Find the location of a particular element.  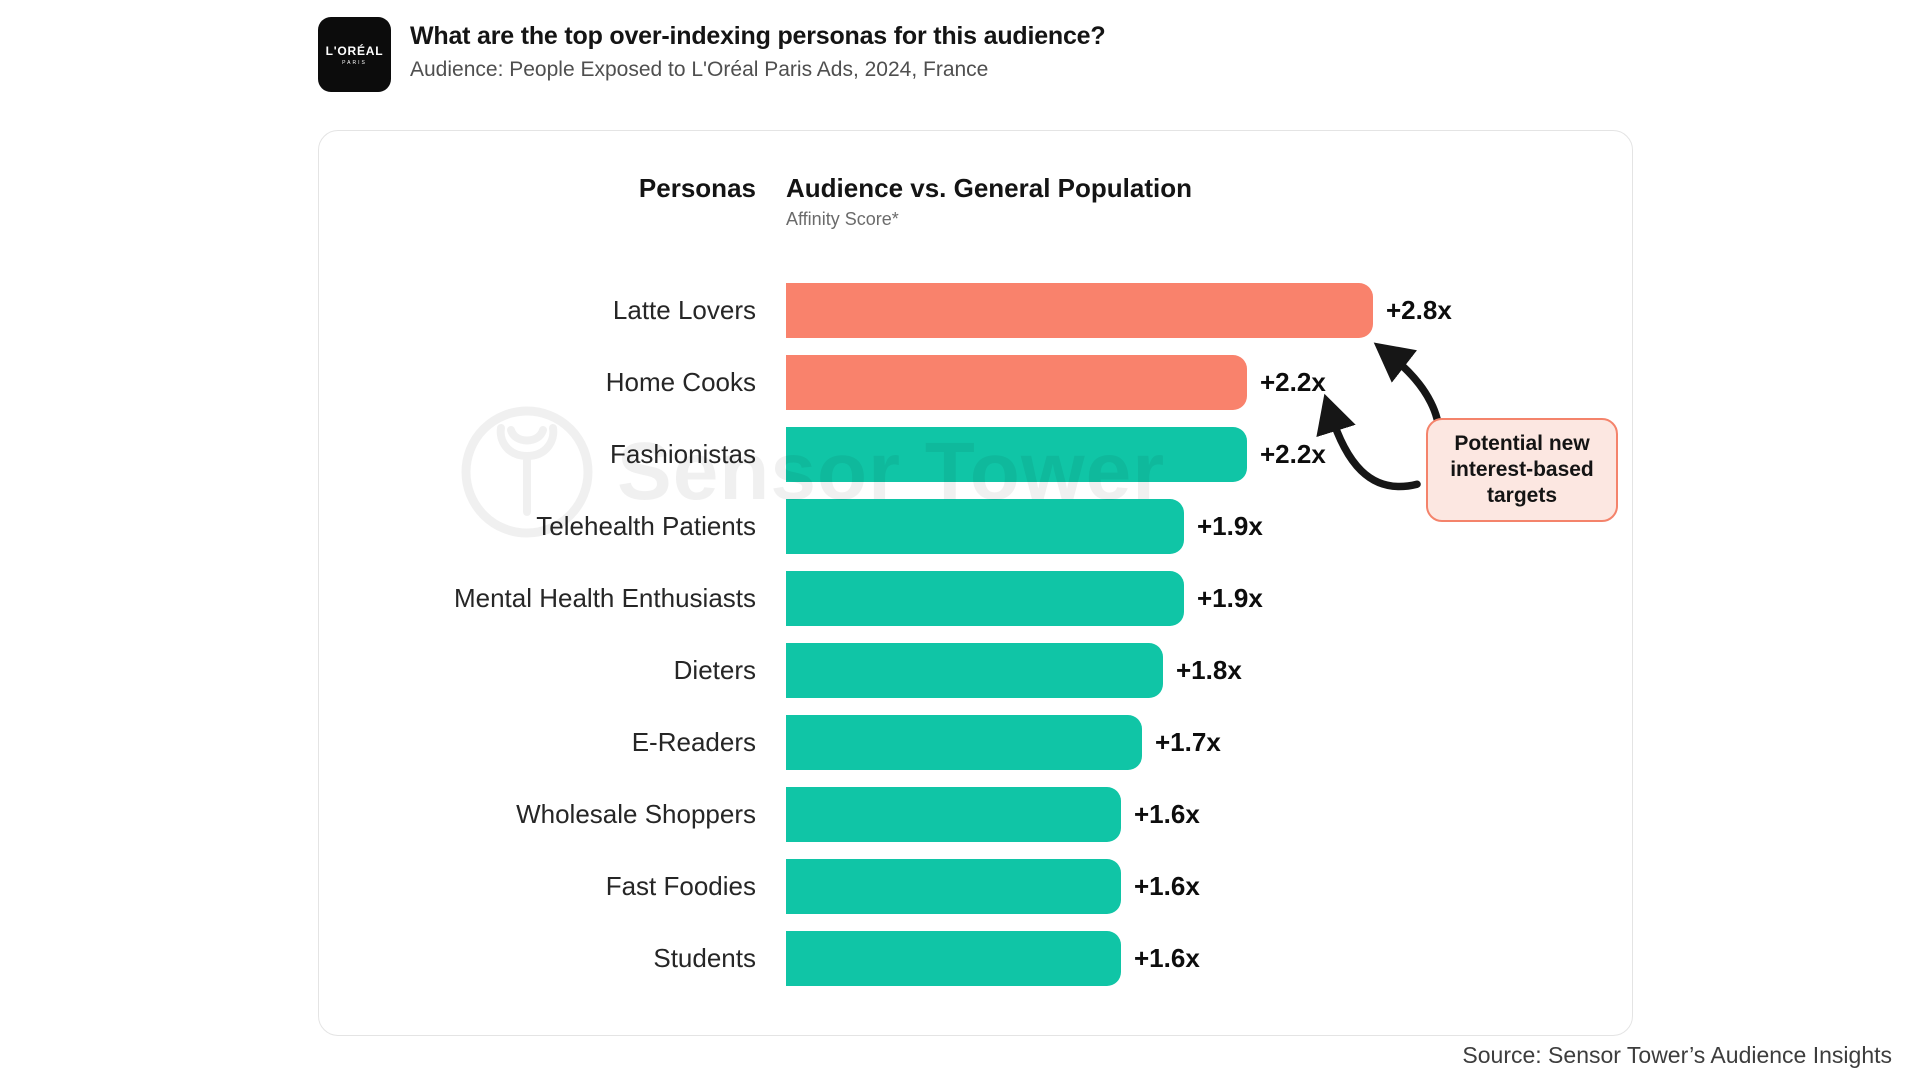

annotation-line: interest-based is located at coordinates (1522, 469).